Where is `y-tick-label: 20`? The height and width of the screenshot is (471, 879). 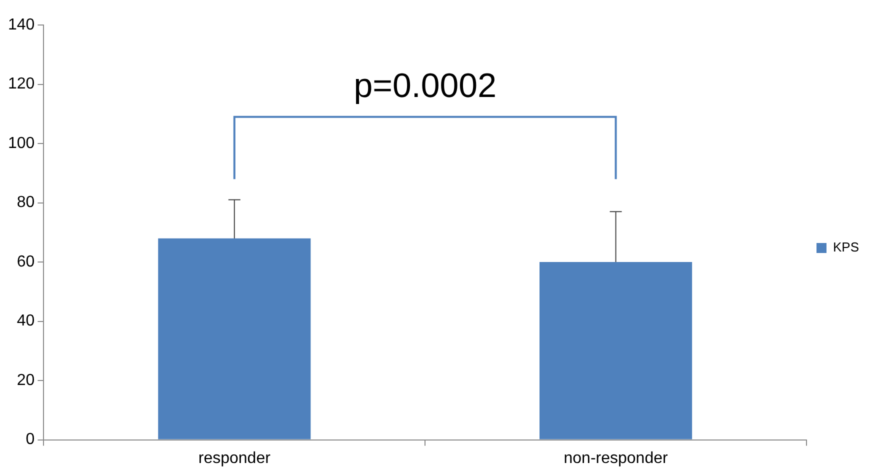
y-tick-label: 20 is located at coordinates (25, 380).